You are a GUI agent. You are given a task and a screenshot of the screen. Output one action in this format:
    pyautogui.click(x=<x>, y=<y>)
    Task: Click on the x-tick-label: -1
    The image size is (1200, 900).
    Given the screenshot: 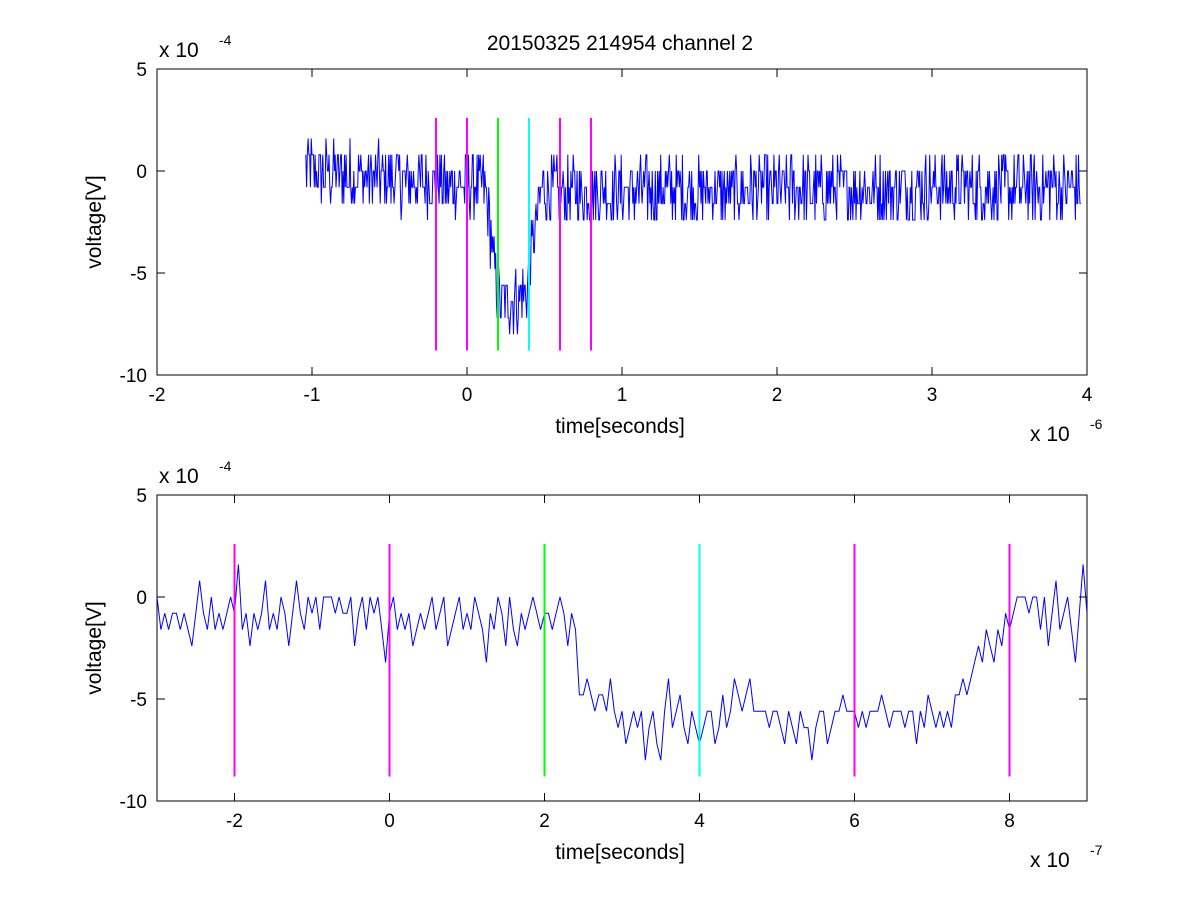 What is the action you would take?
    pyautogui.click(x=312, y=395)
    